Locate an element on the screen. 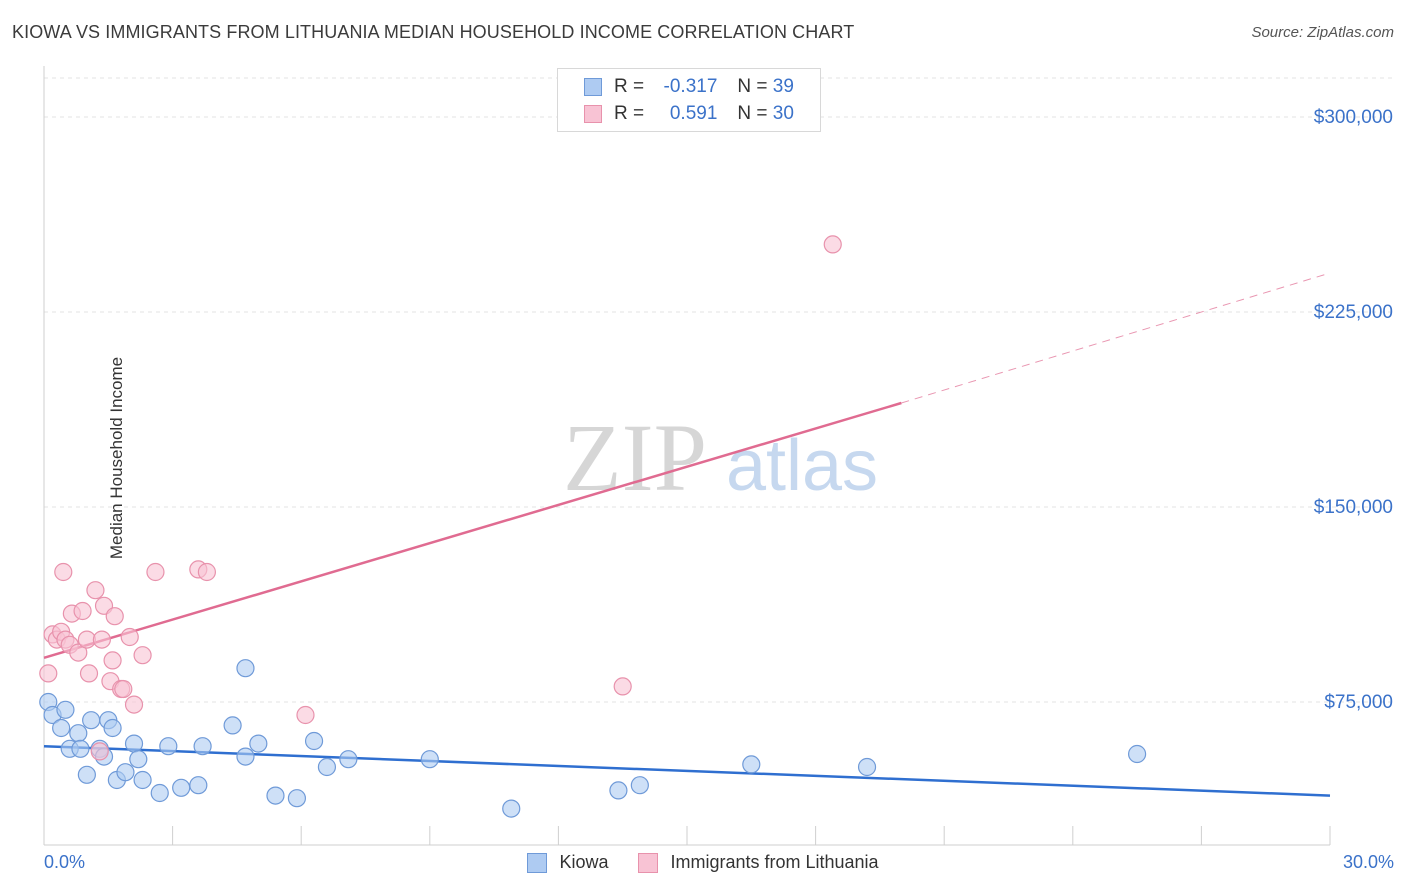 Image resolution: width=1406 pixels, height=892 pixels. y-tick-label: $300,000 is located at coordinates (1353, 117).